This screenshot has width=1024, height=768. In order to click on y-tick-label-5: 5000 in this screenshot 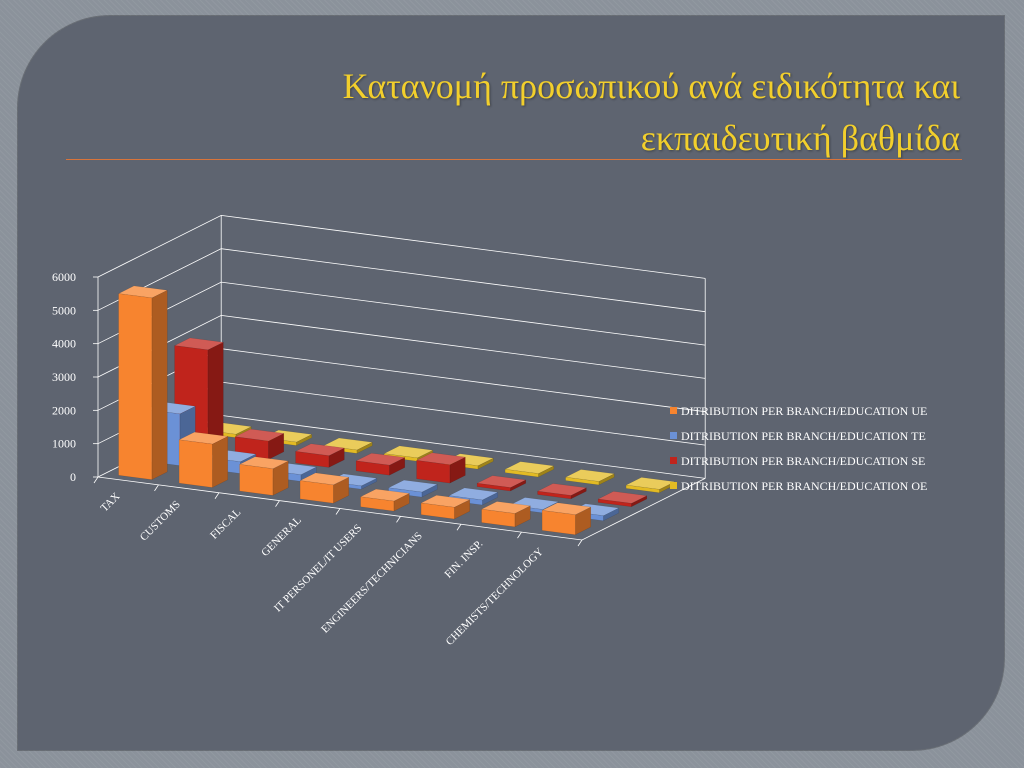, I will do `click(64, 310)`.